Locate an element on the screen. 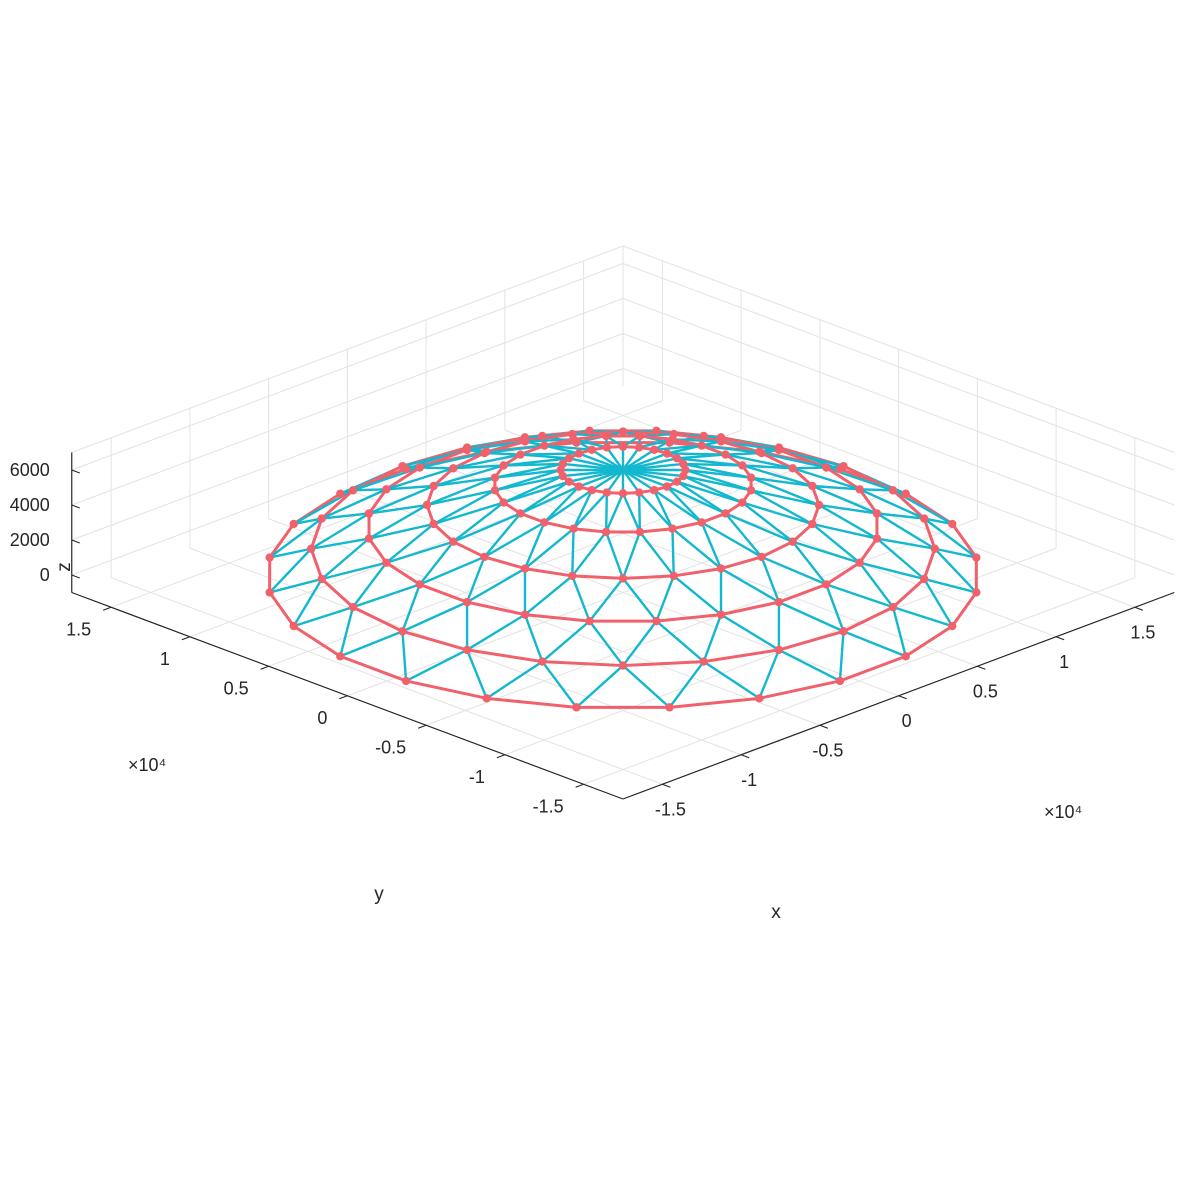  y-tick-label: -1.5 is located at coordinates (548, 806).